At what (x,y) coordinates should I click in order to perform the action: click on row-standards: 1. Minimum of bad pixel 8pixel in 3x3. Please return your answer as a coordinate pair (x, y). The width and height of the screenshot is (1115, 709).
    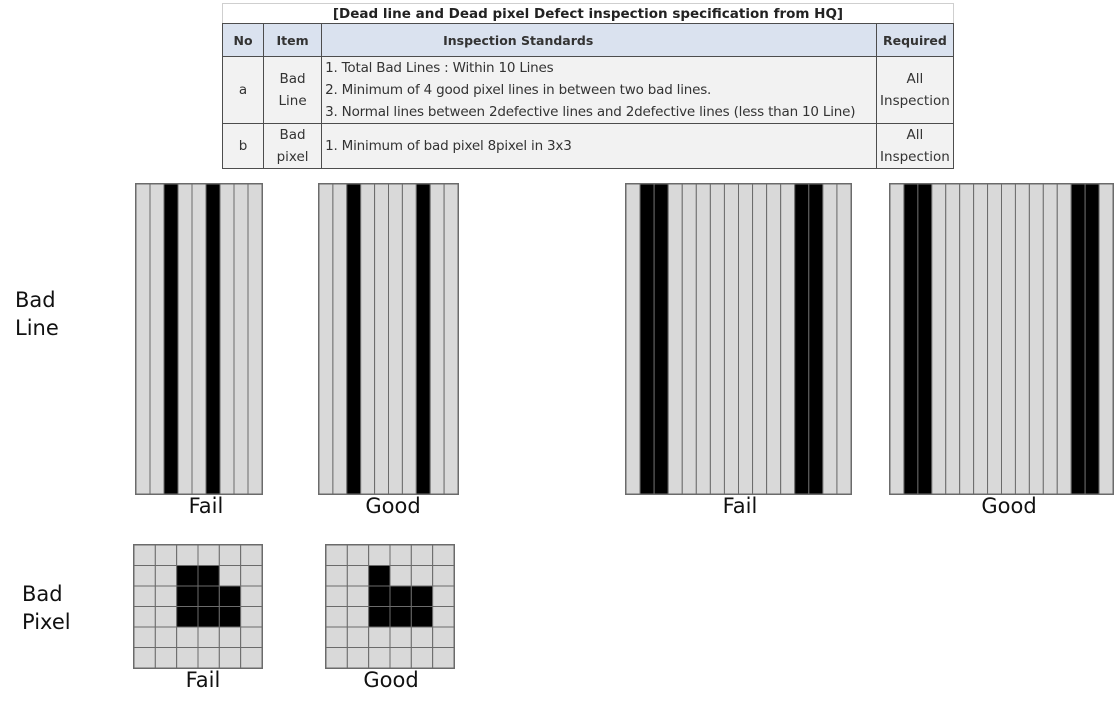
    Looking at the image, I should click on (599, 146).